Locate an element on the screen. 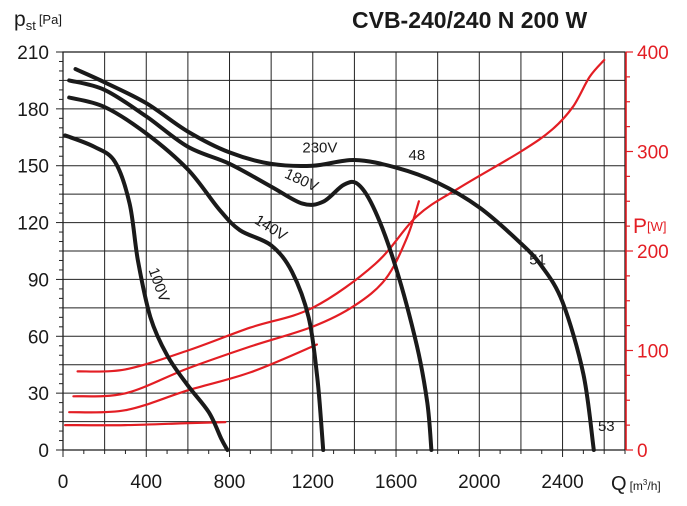 The height and width of the screenshot is (506, 687). x-tick-label: 1600 is located at coordinates (396, 482).